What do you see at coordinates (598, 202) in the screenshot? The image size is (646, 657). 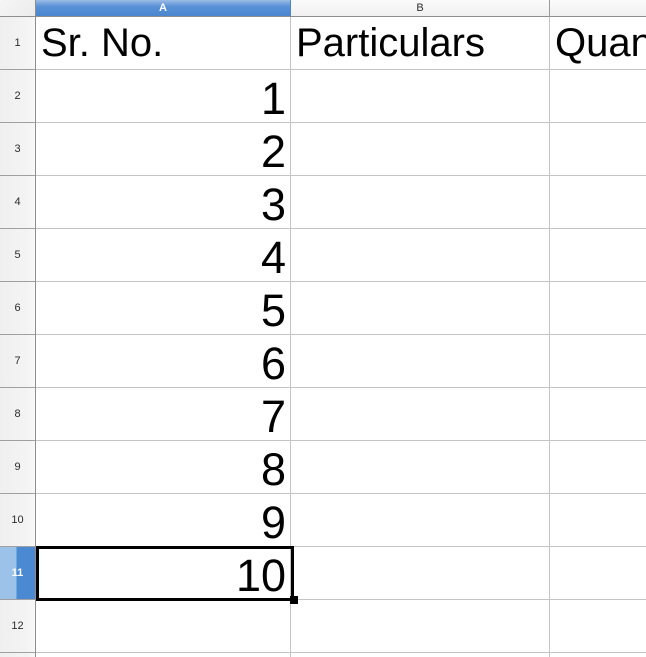 I see `cell-c4` at bounding box center [598, 202].